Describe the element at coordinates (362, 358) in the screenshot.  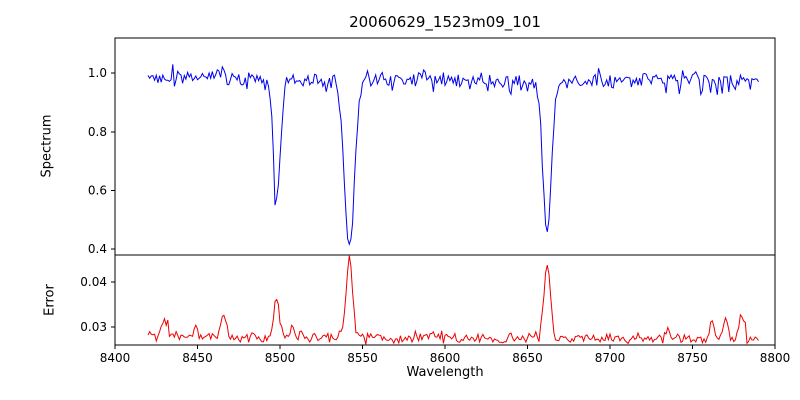
I see `x-tick-label: 8550` at that location.